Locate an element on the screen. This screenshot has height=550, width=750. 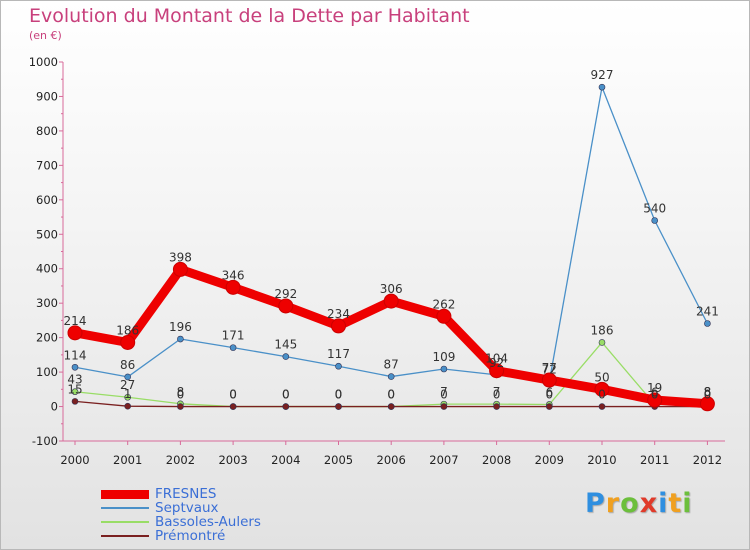
data-label-1: 117 is located at coordinates (338, 354).